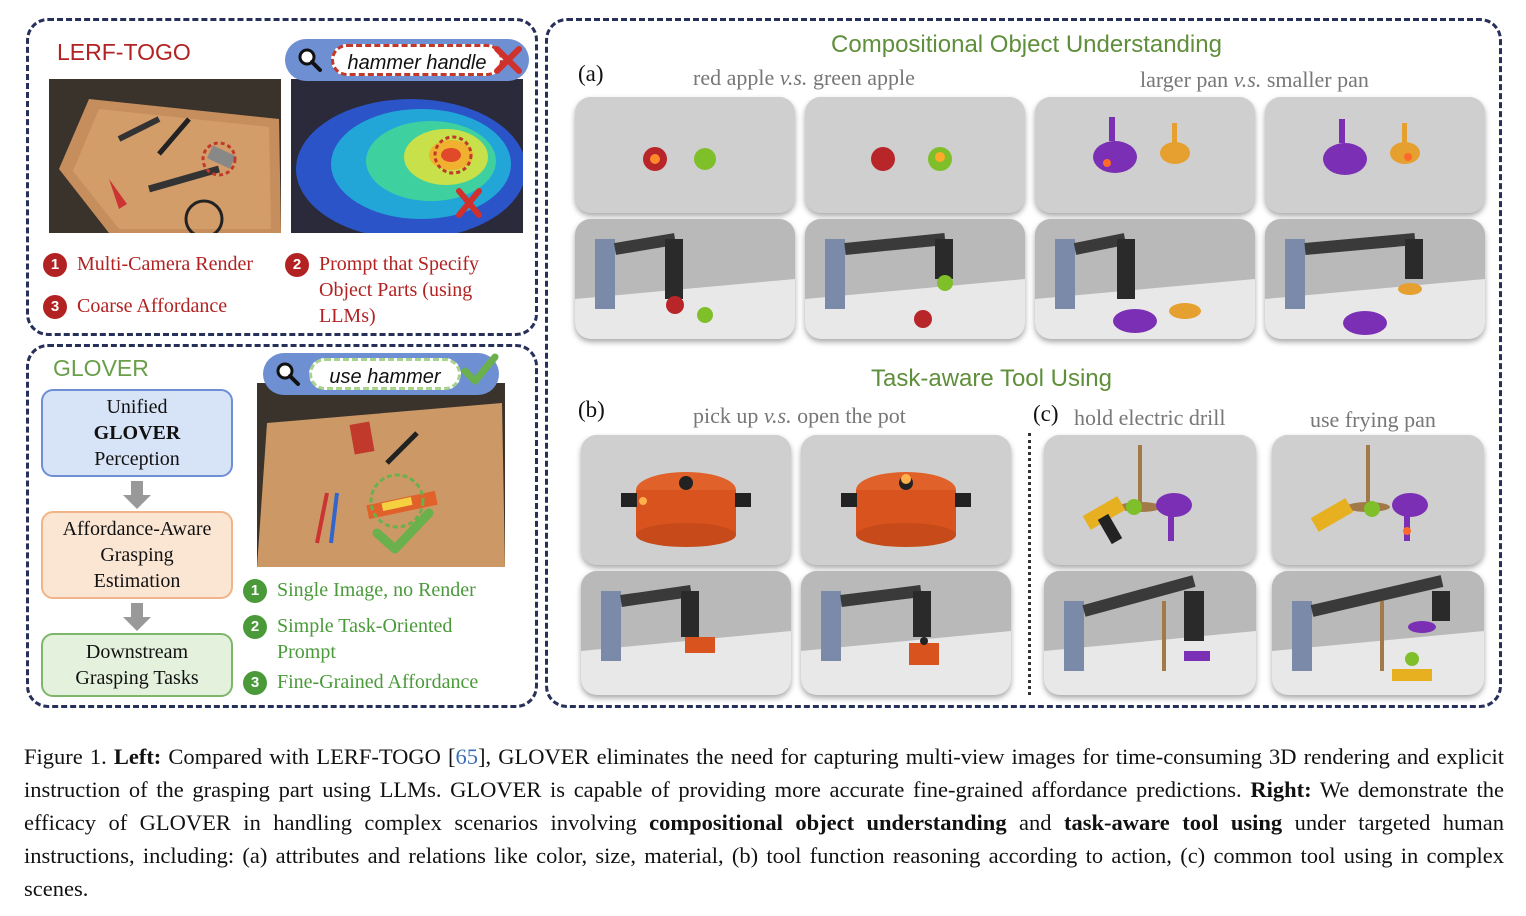 This screenshot has width=1526, height=916. I want to click on flow-box-downstream: Downstream Grasping Tasks, so click(137, 665).